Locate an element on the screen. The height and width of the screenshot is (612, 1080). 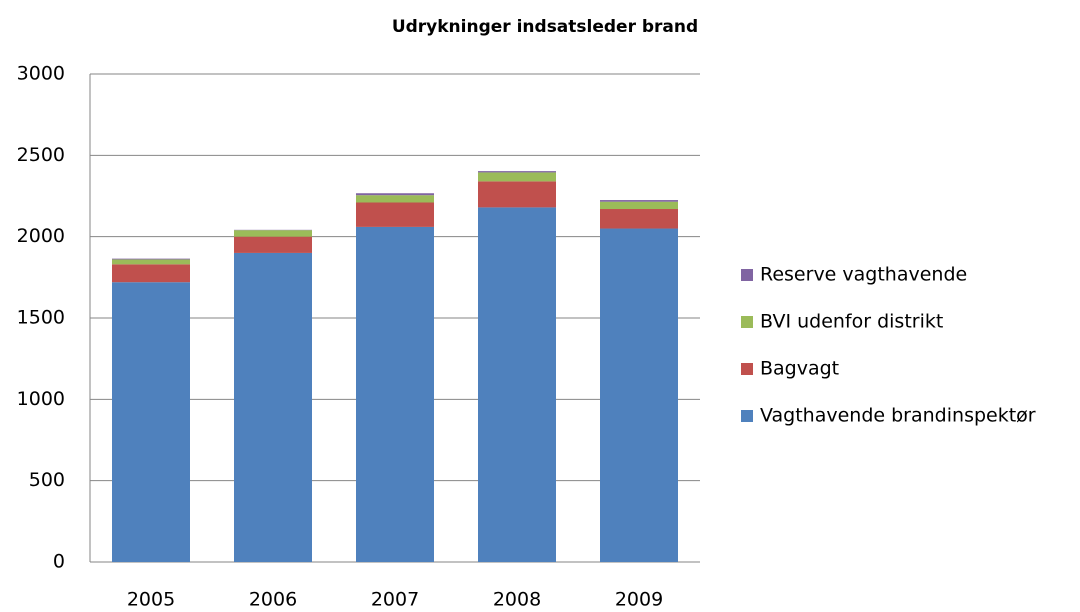
y-tick-label: 0 is located at coordinates (59, 562).